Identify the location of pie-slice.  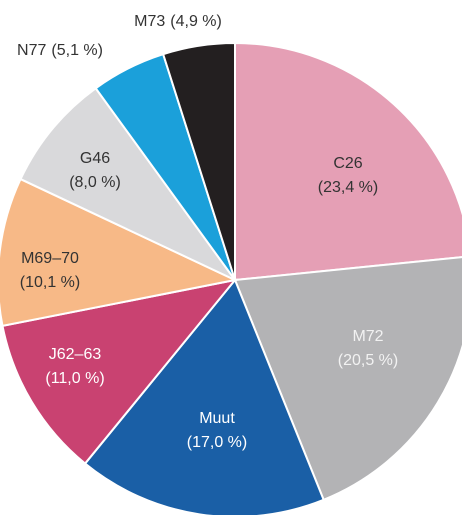
(198, 161).